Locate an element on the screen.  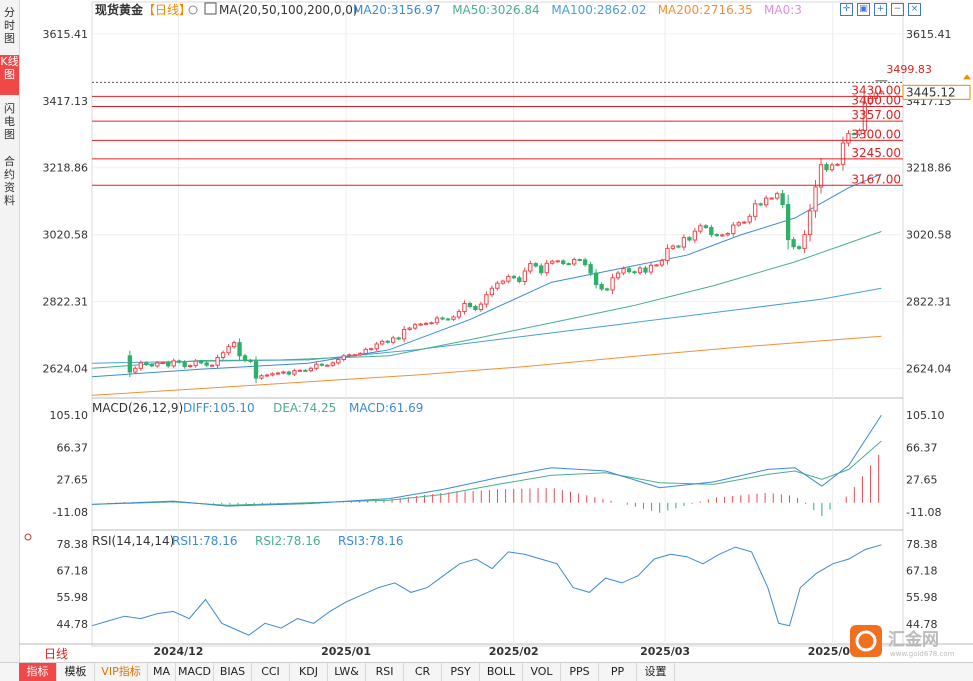
macd-tick-right: 66.37 is located at coordinates (922, 447).